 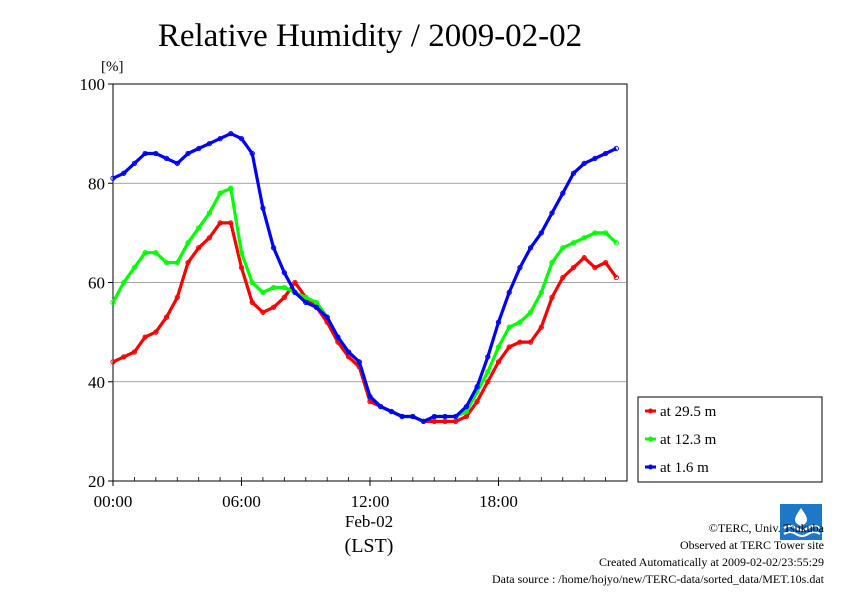 What do you see at coordinates (650, 439) in the screenshot?
I see `legend-marker` at bounding box center [650, 439].